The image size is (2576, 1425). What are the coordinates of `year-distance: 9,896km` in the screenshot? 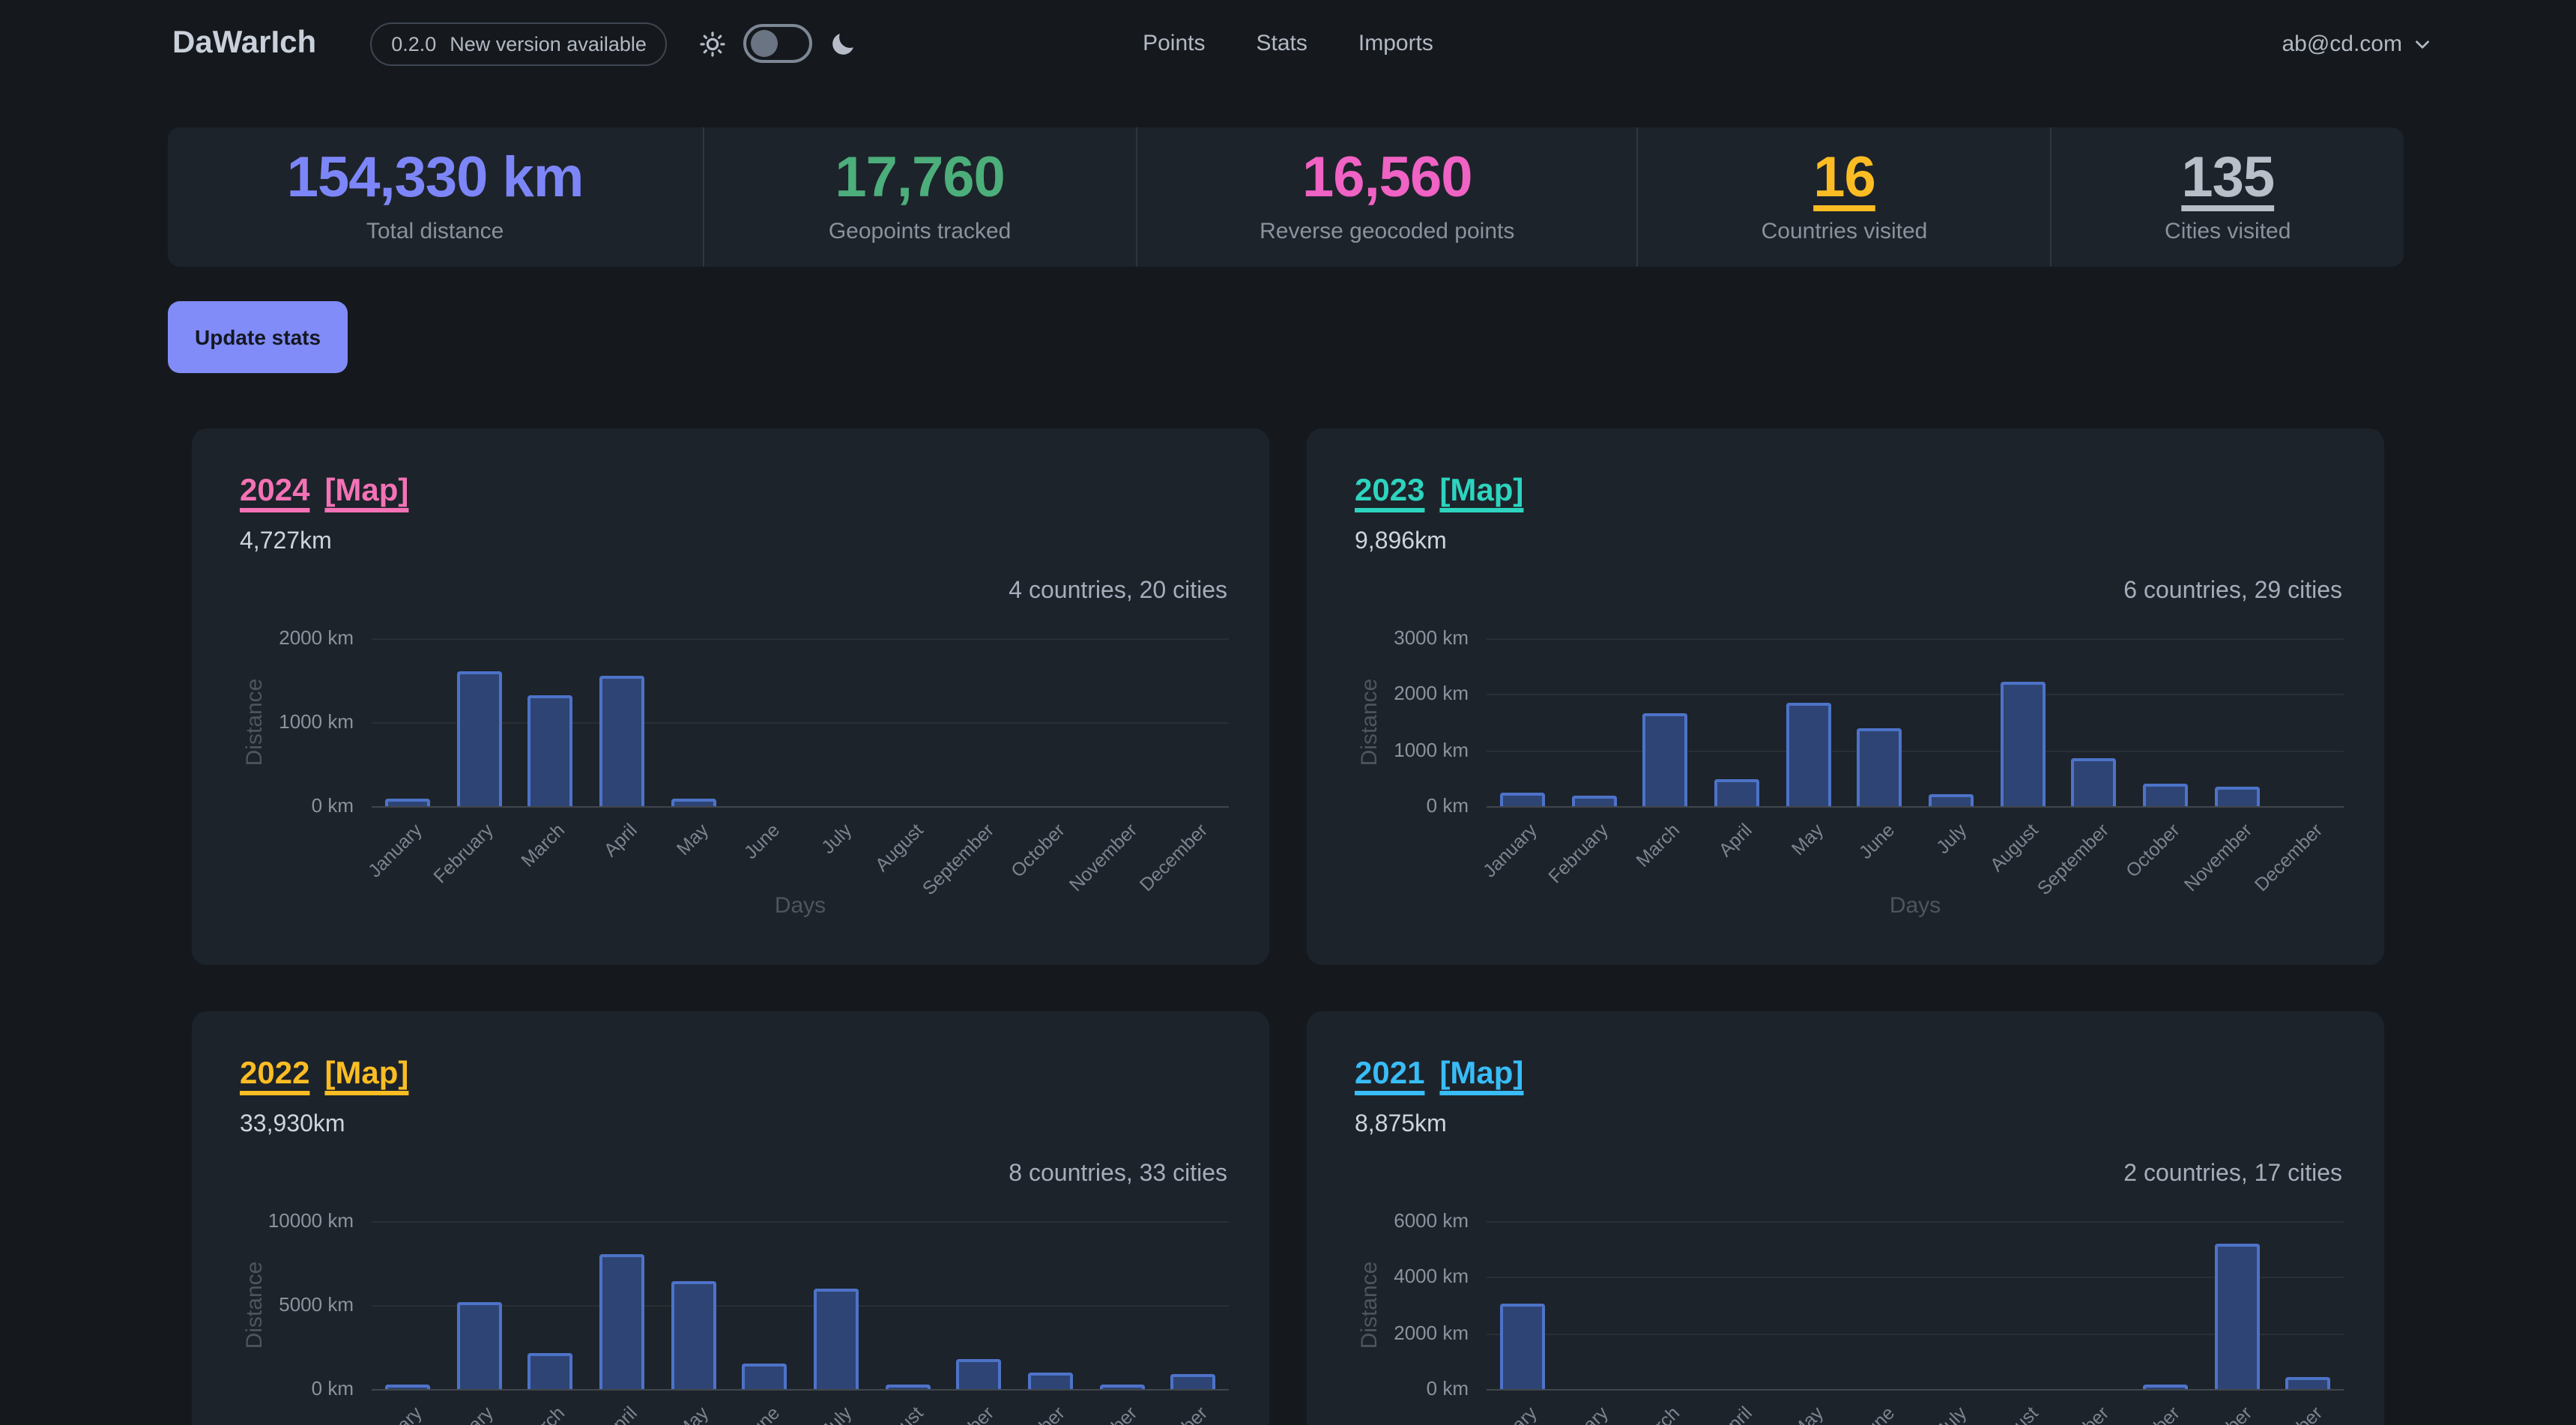 It's located at (1401, 541).